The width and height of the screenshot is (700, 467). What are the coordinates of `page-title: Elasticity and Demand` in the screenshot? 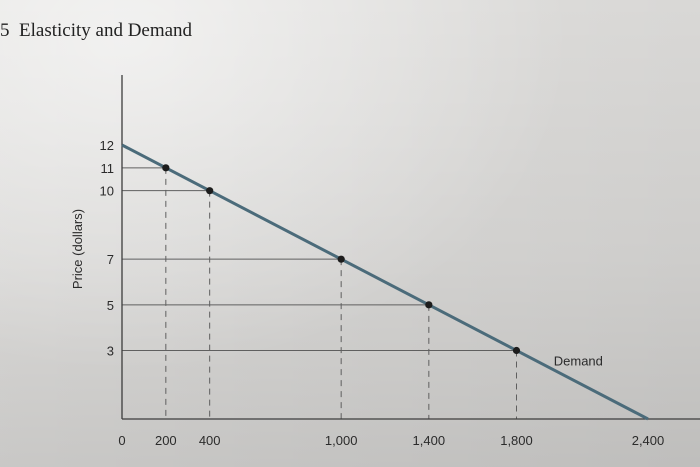 It's located at (106, 30).